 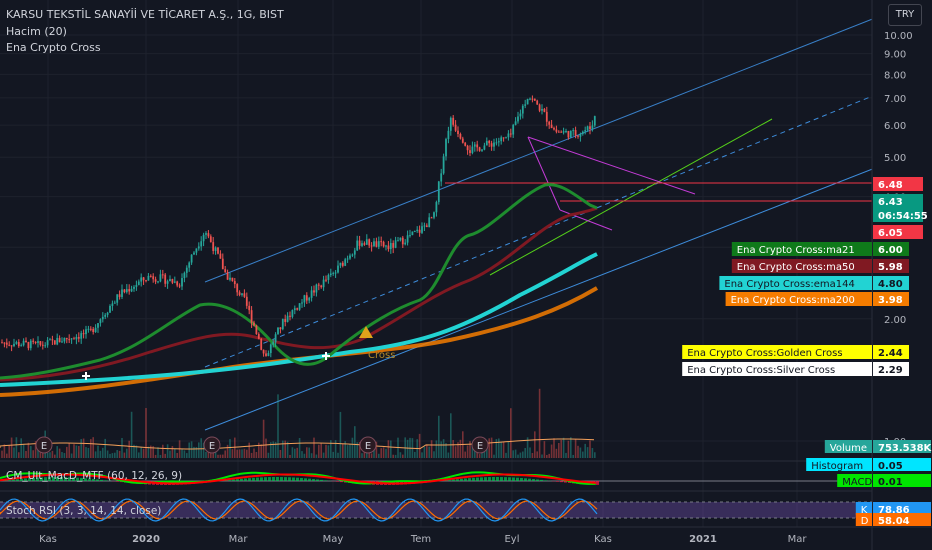 What do you see at coordinates (902, 508) in the screenshot?
I see `pane-value-box` at bounding box center [902, 508].